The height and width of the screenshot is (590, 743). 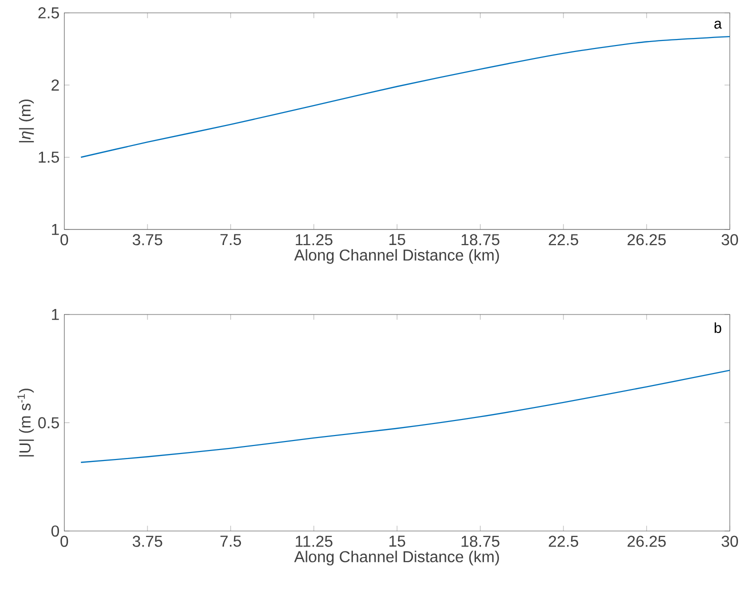 What do you see at coordinates (55, 530) in the screenshot?
I see `y-tick-label: 0` at bounding box center [55, 530].